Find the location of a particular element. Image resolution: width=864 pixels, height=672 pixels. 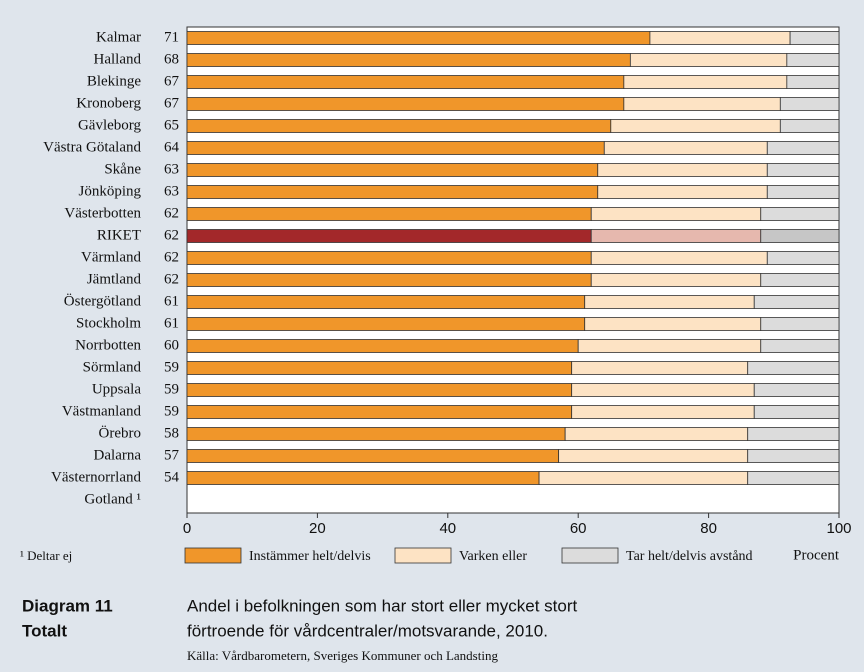

y-tick-label: Kalmar is located at coordinates (118, 37).